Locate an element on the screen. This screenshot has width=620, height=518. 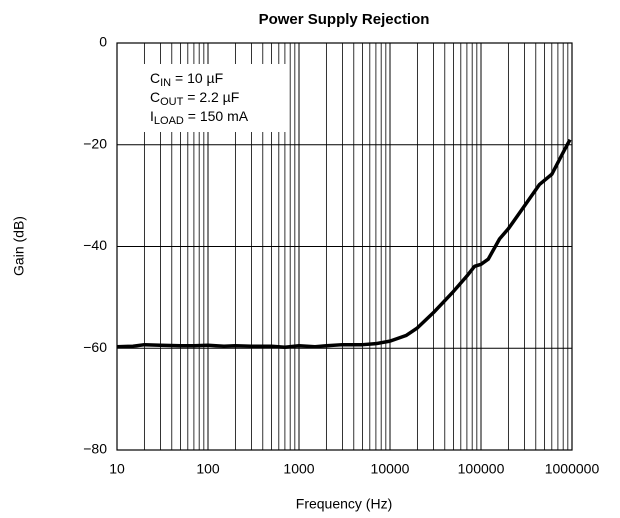
y-tick-label: −60 is located at coordinates (95, 347).